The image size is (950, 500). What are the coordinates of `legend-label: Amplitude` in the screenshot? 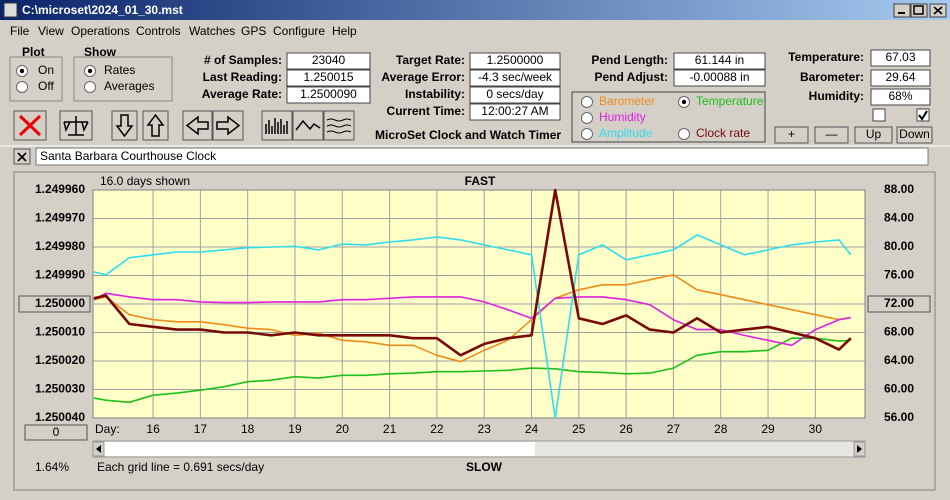 It's located at (626, 133).